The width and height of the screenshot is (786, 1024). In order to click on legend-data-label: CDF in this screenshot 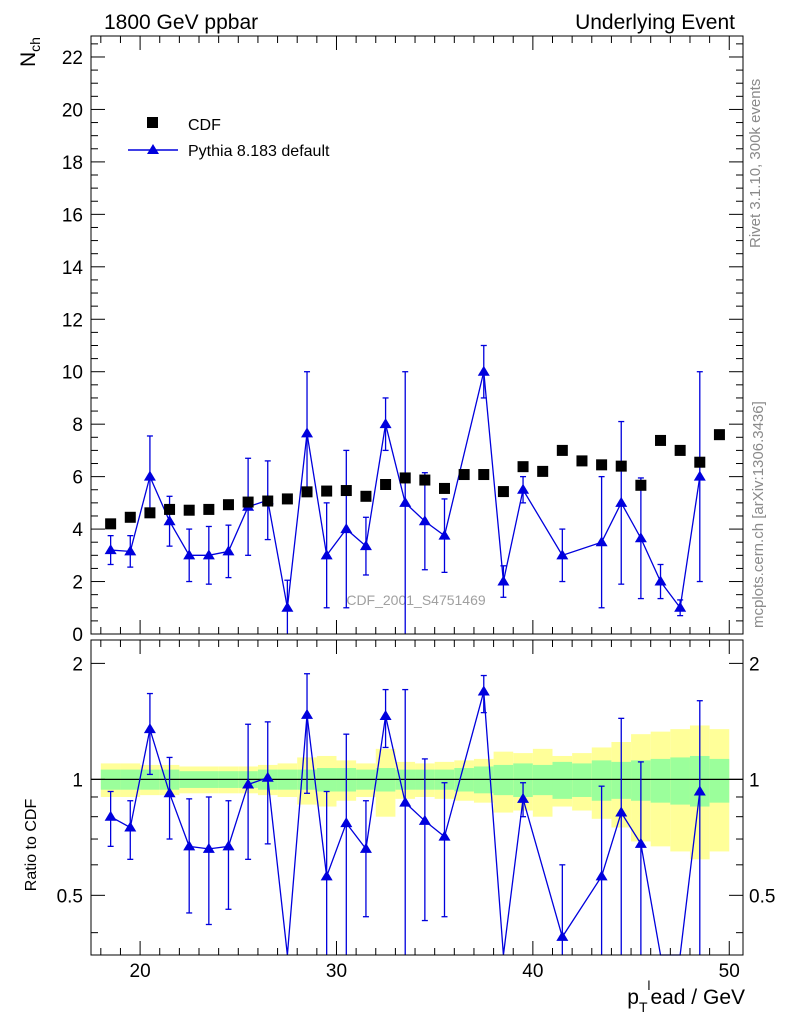, I will do `click(204, 125)`.